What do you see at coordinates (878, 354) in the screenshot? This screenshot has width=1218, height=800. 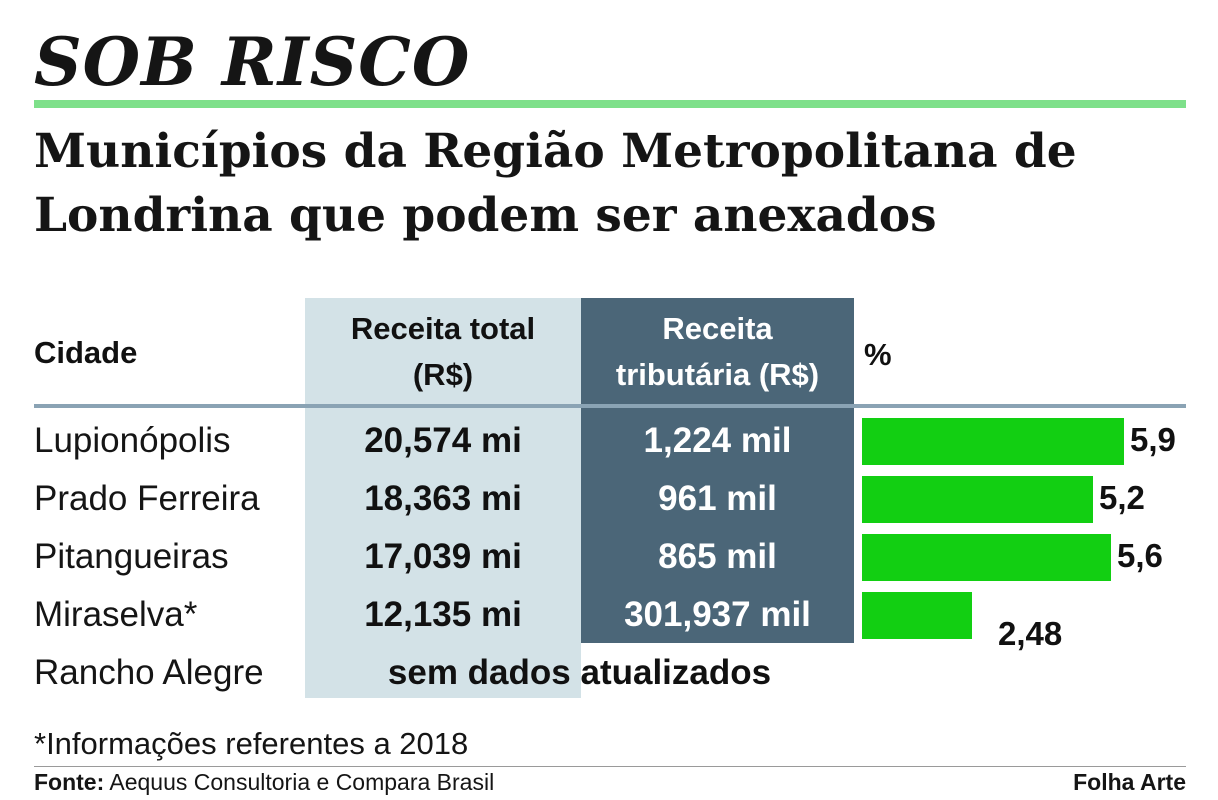 I see `column-header-percent: %` at bounding box center [878, 354].